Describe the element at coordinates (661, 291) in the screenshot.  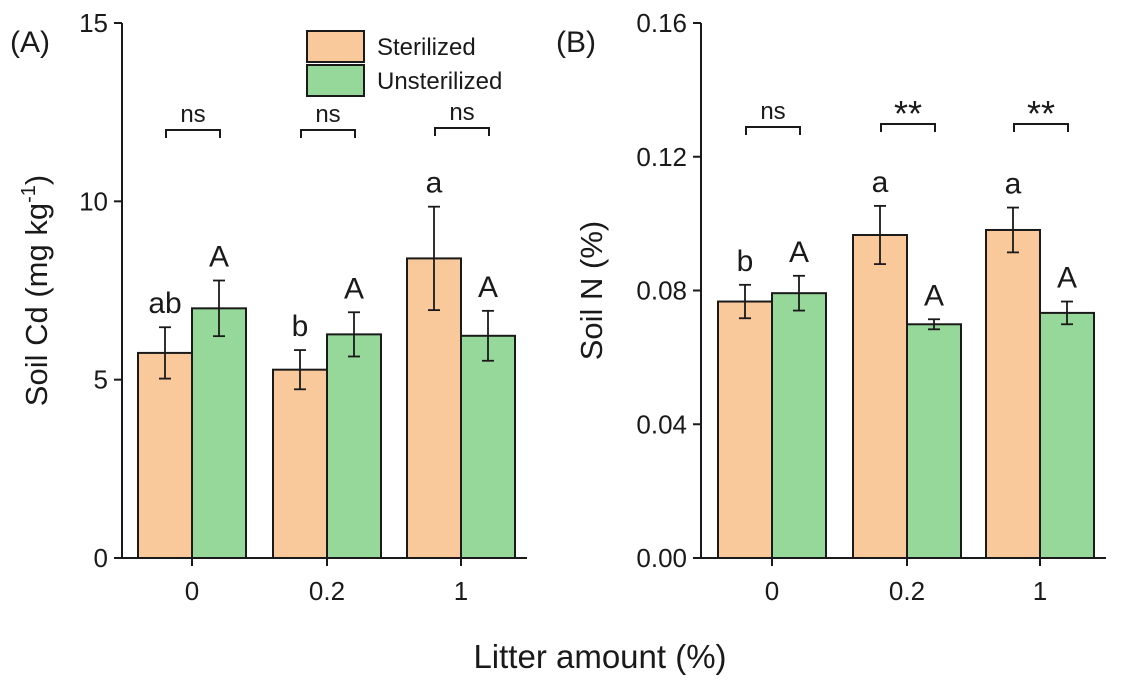
I see `y-tick-label: 0.08` at that location.